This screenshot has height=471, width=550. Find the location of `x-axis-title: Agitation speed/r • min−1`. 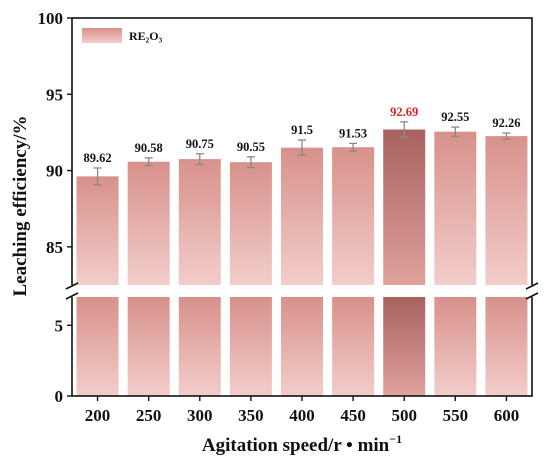

x-axis-title: Agitation speed/r • min−1 is located at coordinates (302, 444).